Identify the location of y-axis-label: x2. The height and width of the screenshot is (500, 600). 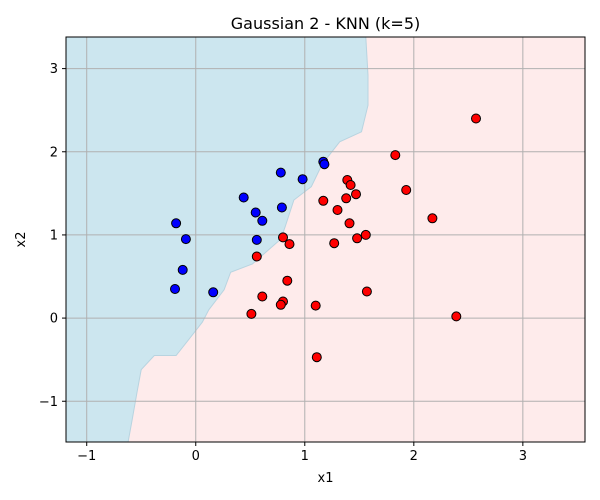
(21, 240).